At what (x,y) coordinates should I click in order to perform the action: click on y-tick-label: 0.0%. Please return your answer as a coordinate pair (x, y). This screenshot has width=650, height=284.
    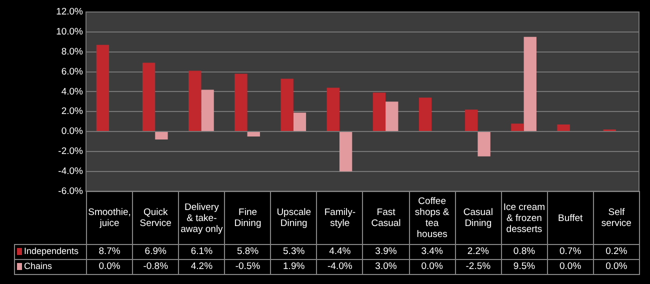
    Looking at the image, I should click on (72, 132).